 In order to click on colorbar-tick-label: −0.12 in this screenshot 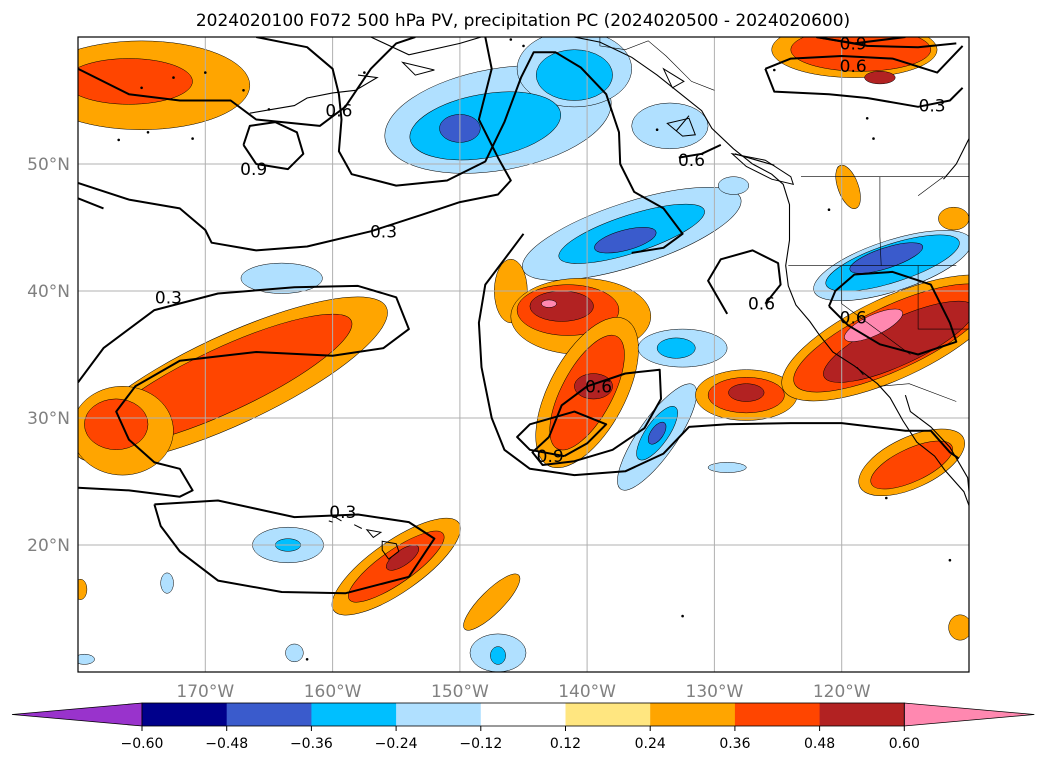, I will do `click(480, 744)`.